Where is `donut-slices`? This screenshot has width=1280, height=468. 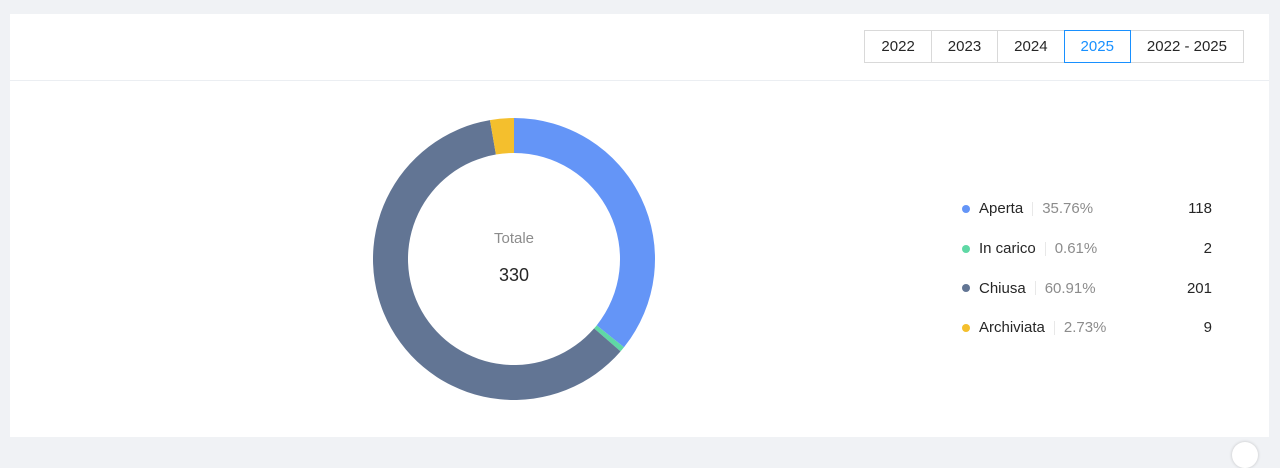 donut-slices is located at coordinates (514, 259).